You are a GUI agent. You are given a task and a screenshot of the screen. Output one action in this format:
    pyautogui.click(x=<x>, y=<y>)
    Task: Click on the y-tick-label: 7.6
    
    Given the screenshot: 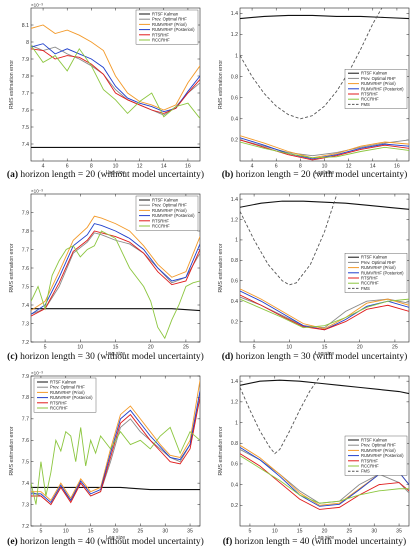 What is the action you would take?
    pyautogui.click(x=25, y=111)
    